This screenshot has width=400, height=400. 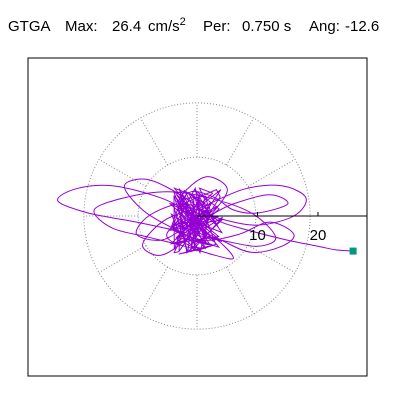 I want to click on radial-tick-label: 10, so click(x=257, y=235).